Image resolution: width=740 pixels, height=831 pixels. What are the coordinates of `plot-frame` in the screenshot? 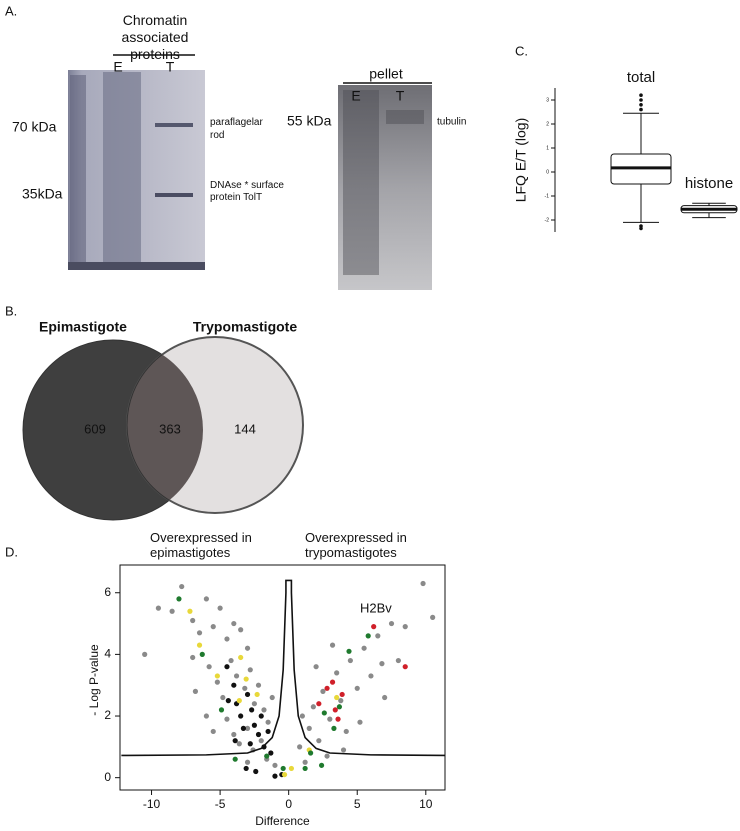 It's located at (282, 677).